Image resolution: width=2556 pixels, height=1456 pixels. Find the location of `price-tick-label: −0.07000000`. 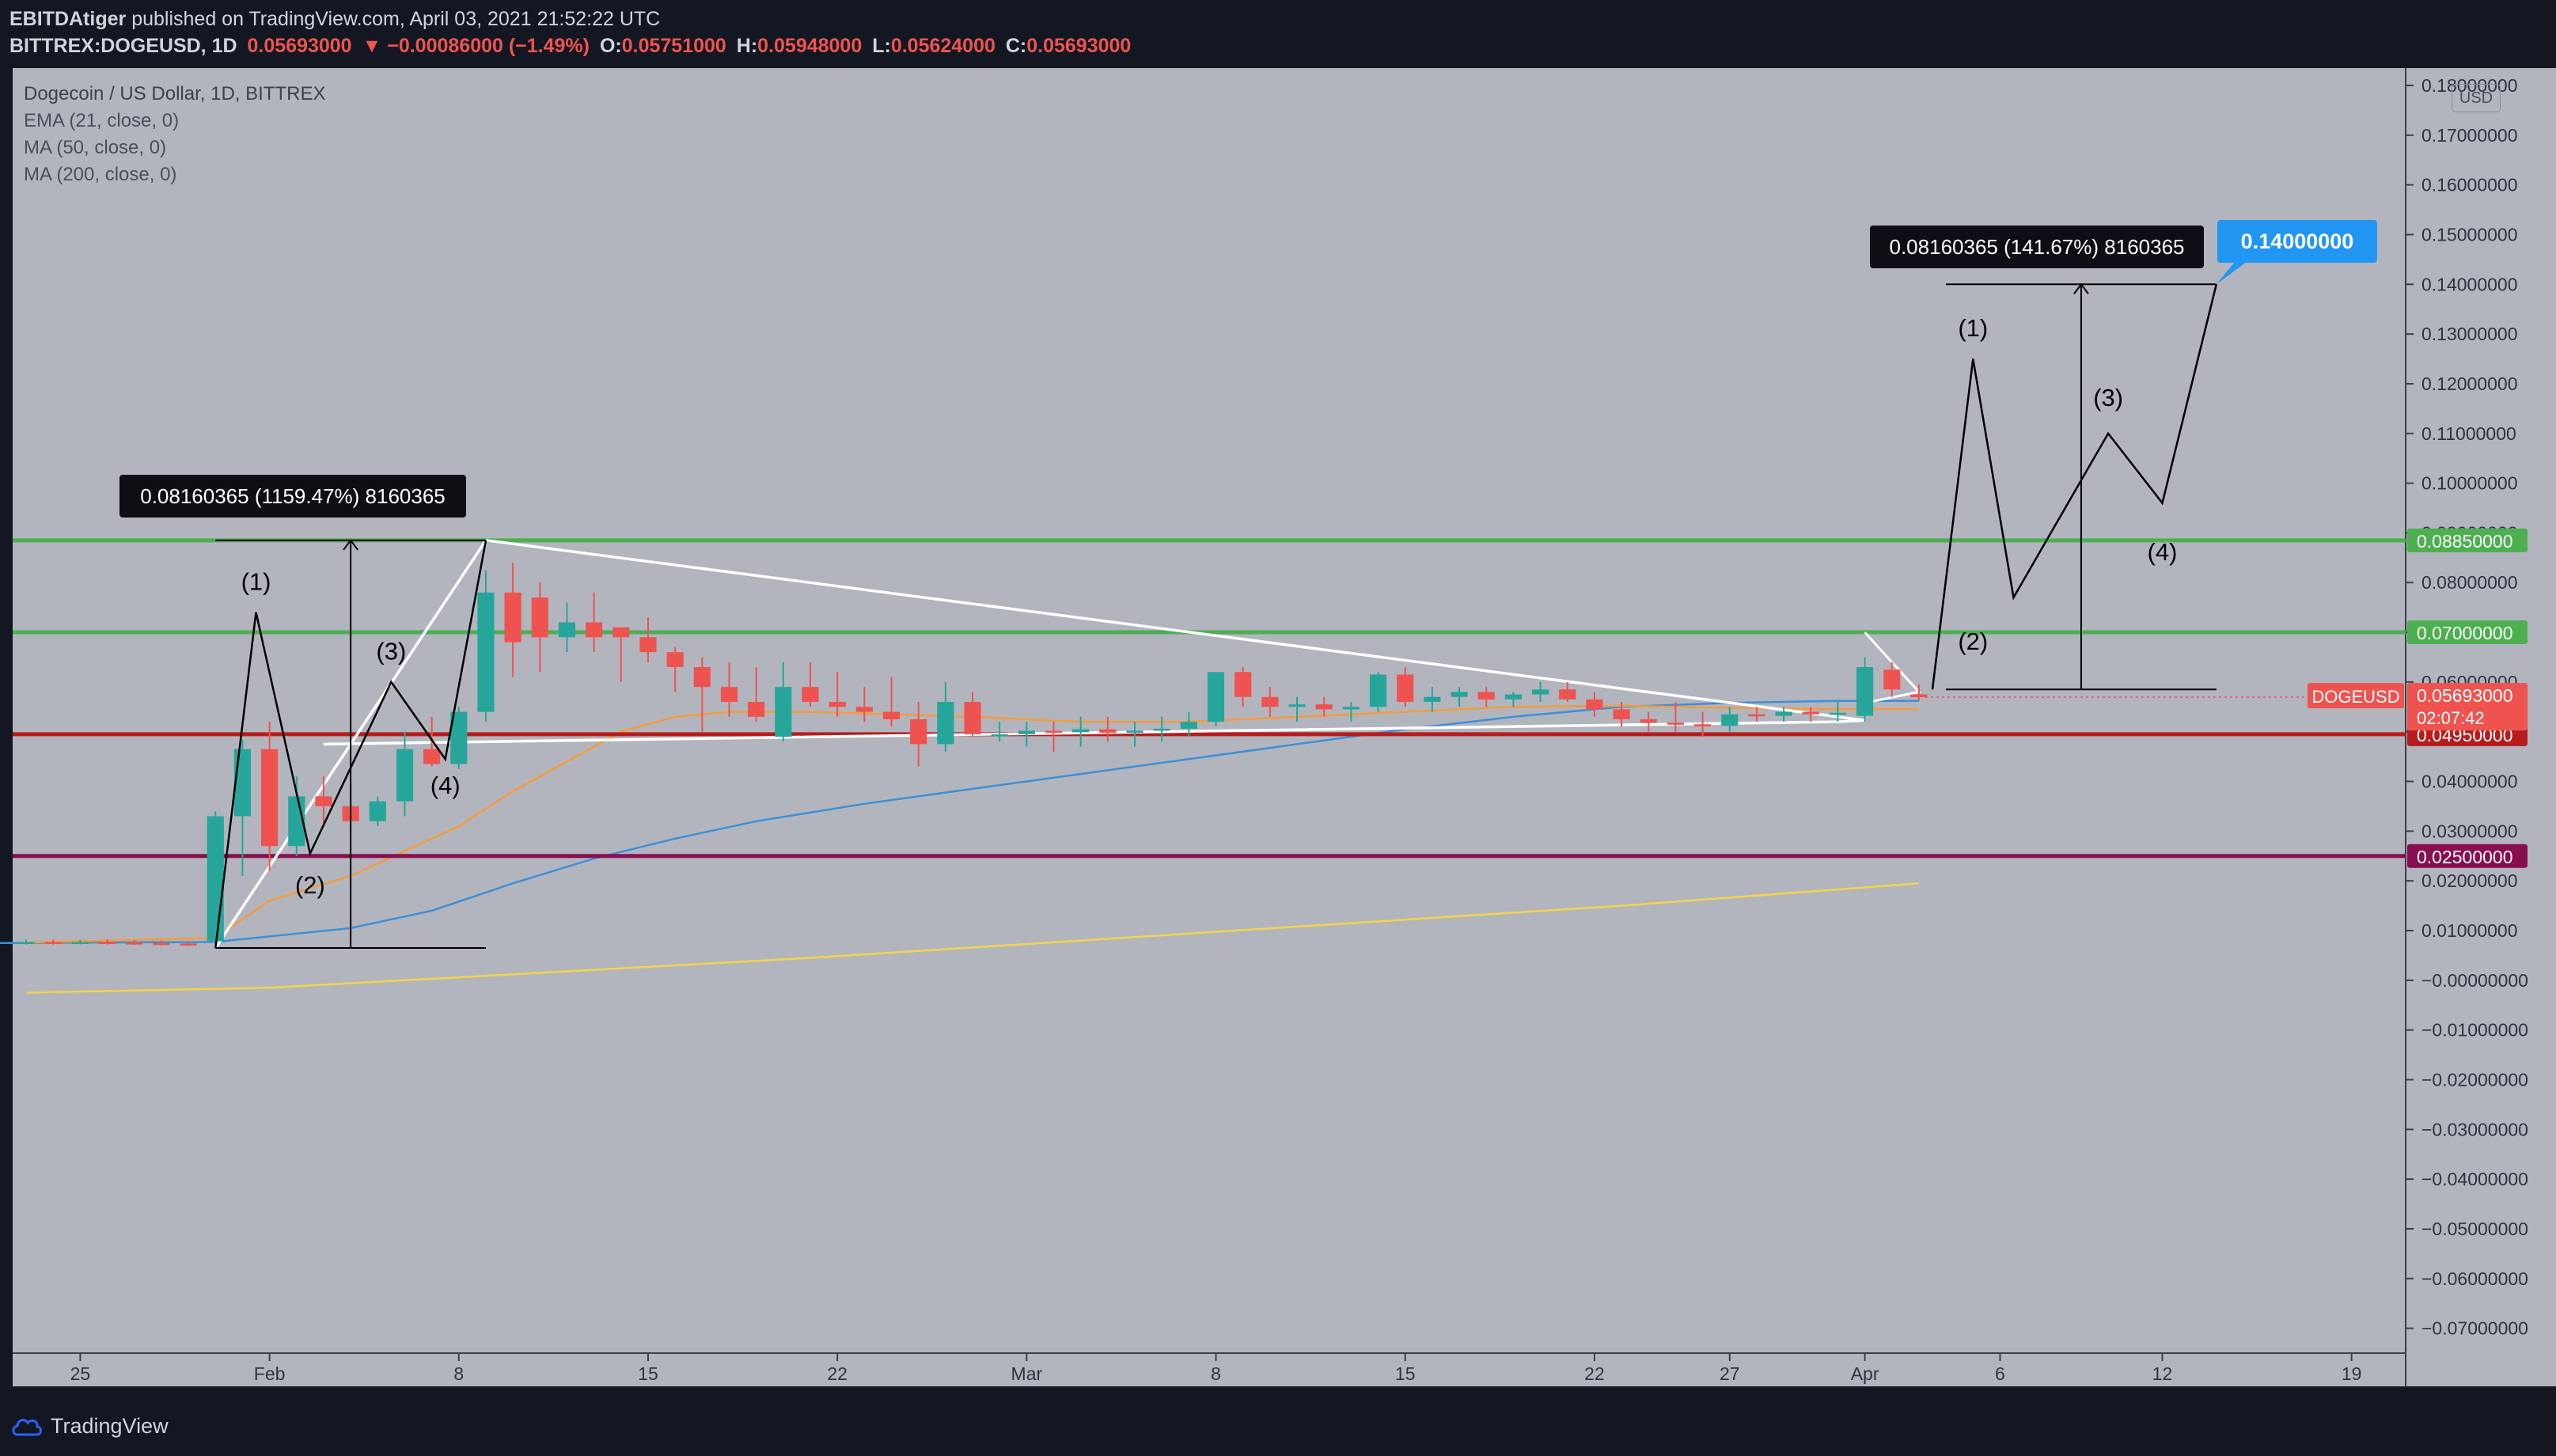

price-tick-label: −0.07000000 is located at coordinates (2474, 1328).